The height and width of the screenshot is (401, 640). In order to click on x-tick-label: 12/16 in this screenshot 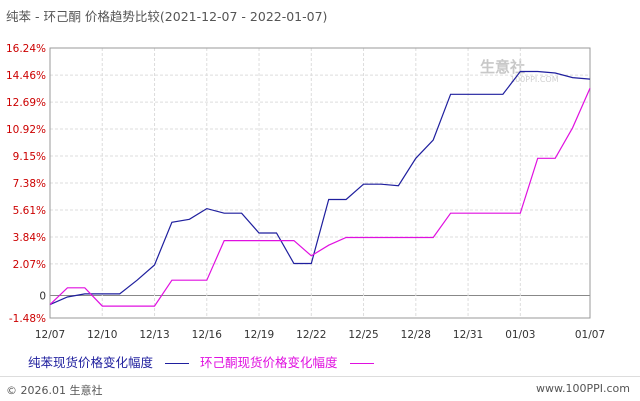, I will do `click(207, 335)`.